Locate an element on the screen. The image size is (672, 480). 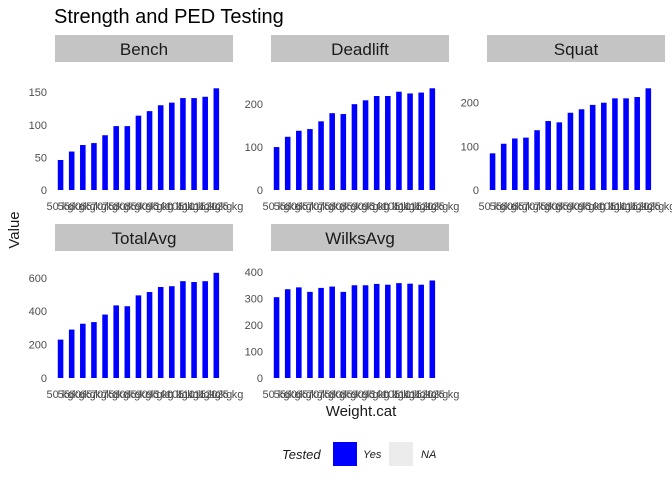
facet-strip-label-deadlift: Deadlift is located at coordinates (360, 49).